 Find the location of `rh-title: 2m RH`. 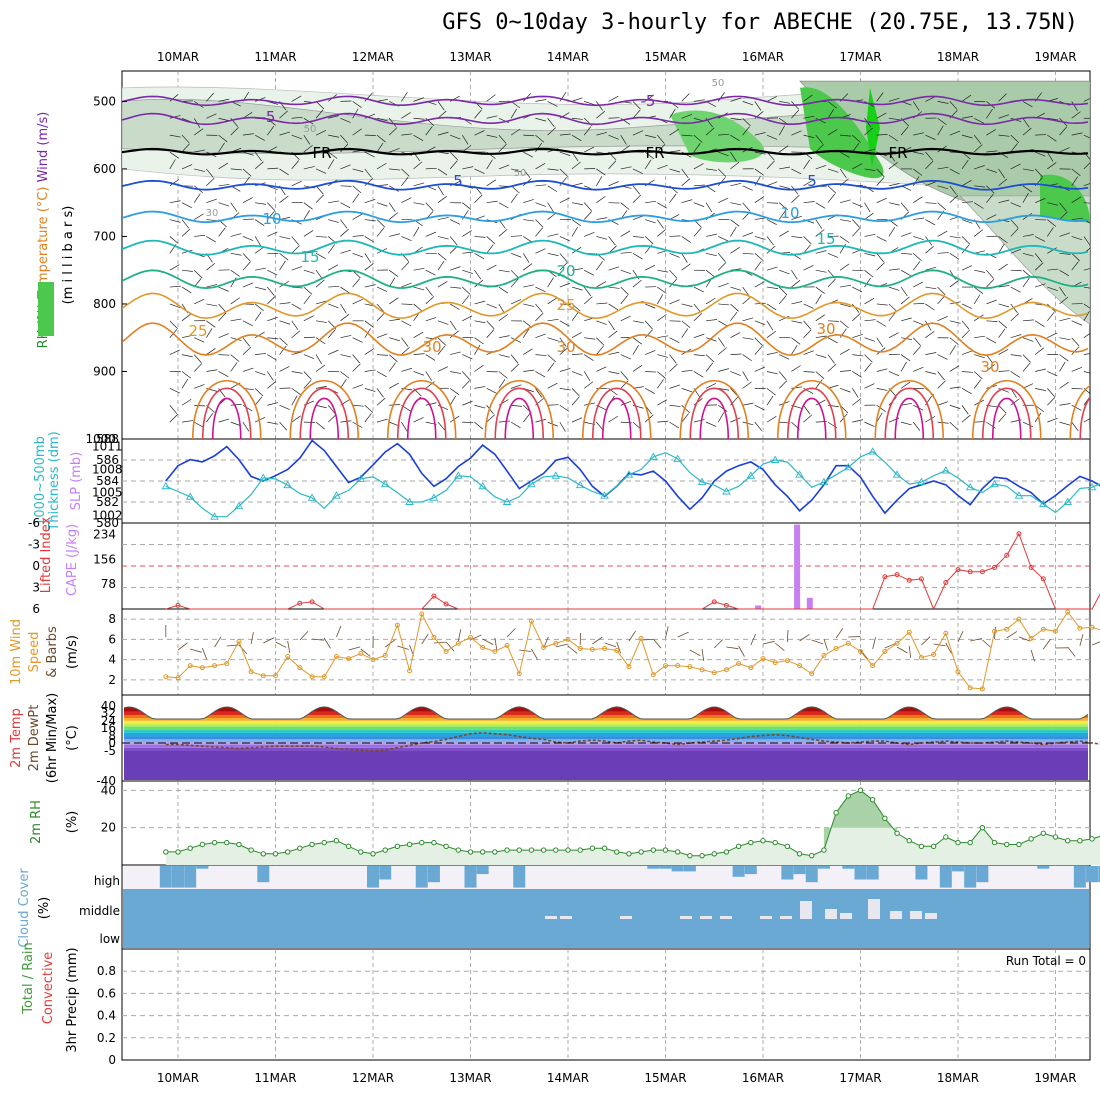

rh-title: 2m RH is located at coordinates (36, 822).